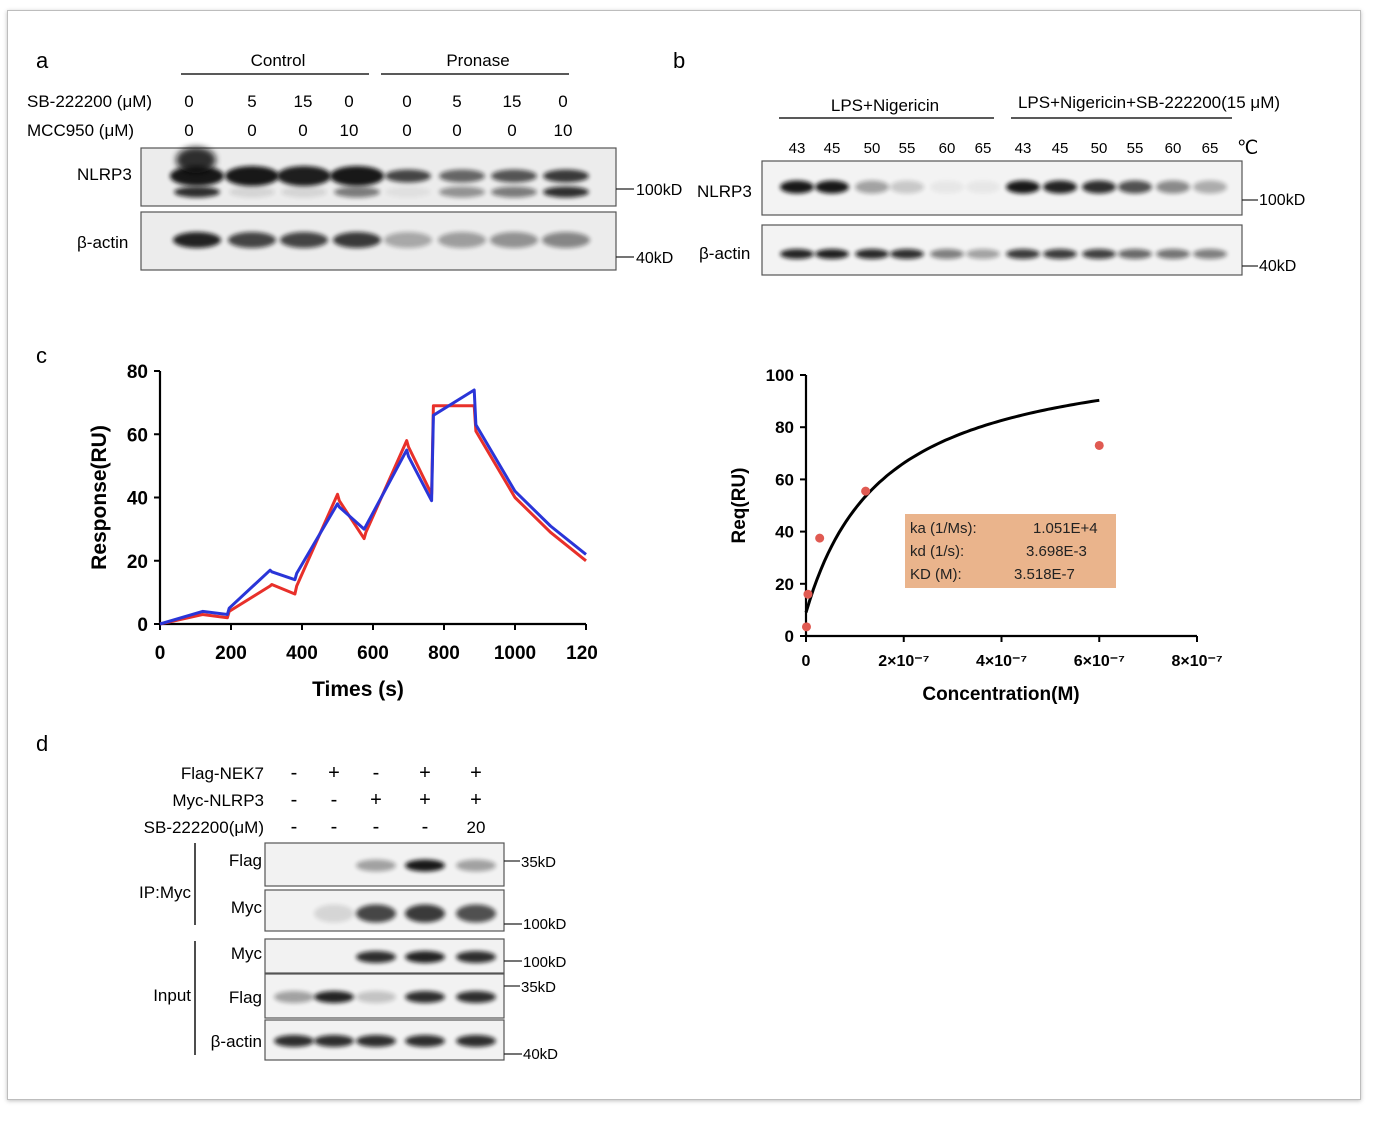  I want to click on row-myc-nlrp3: Myc-NLRP3, so click(218, 800).